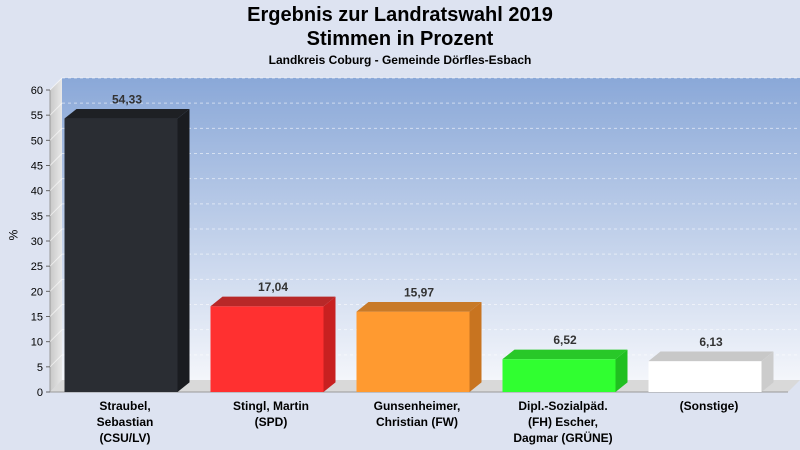 This screenshot has width=800, height=450. I want to click on x-tick-label-line: (CSU/LV), so click(125, 438).